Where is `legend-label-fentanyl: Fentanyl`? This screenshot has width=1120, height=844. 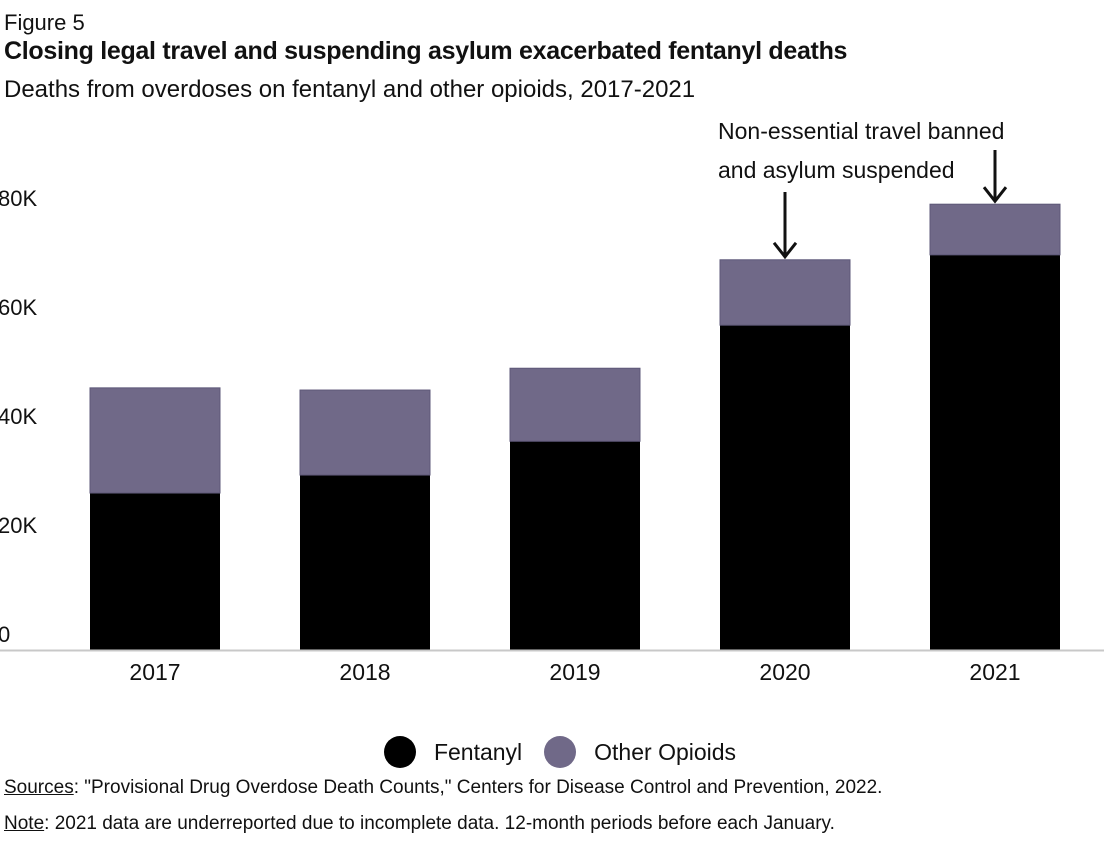
legend-label-fentanyl: Fentanyl is located at coordinates (478, 751).